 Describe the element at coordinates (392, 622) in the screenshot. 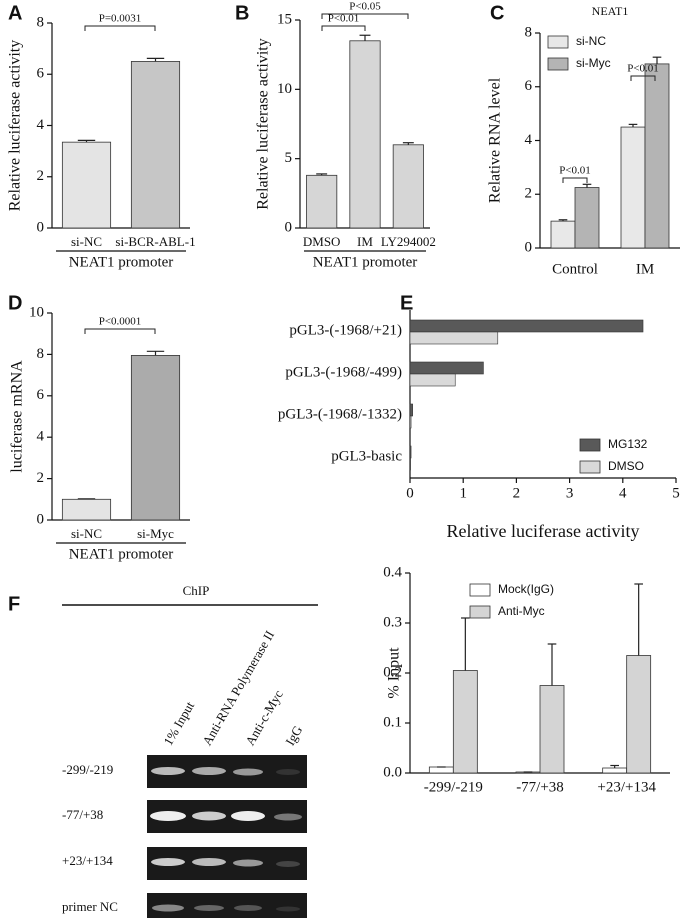

I see `y-tick-label: 0.3` at that location.